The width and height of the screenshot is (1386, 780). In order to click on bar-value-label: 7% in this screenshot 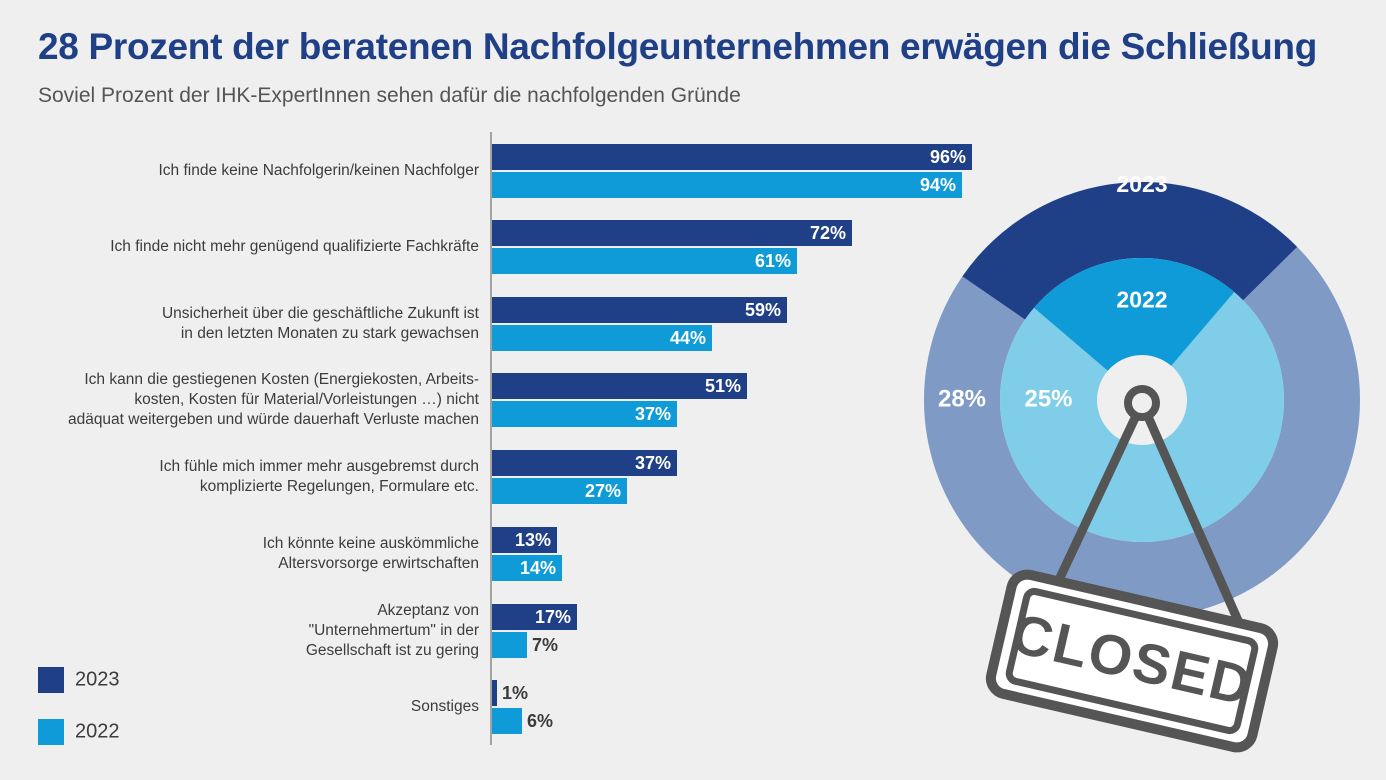, I will do `click(545, 645)`.